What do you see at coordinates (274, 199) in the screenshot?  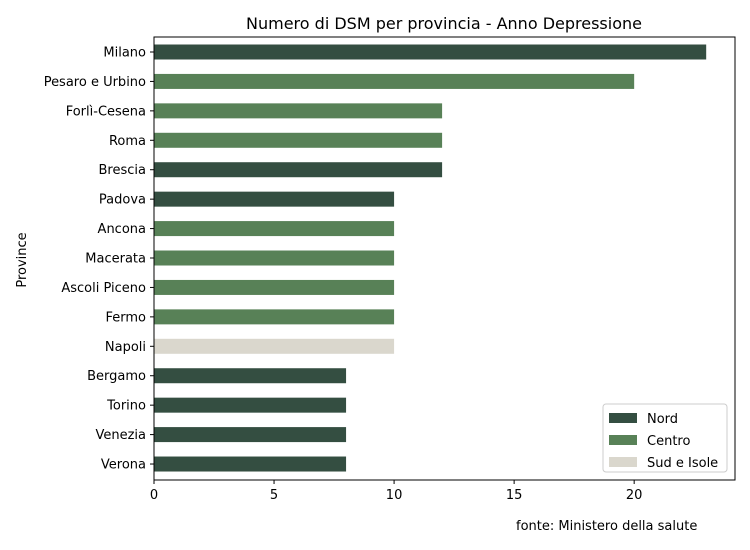 I see `bar-padova` at bounding box center [274, 199].